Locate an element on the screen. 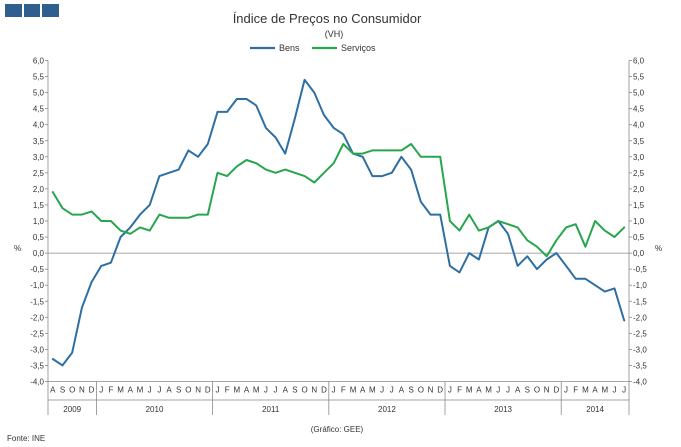  y-axis-unit-left: % is located at coordinates (17, 248).